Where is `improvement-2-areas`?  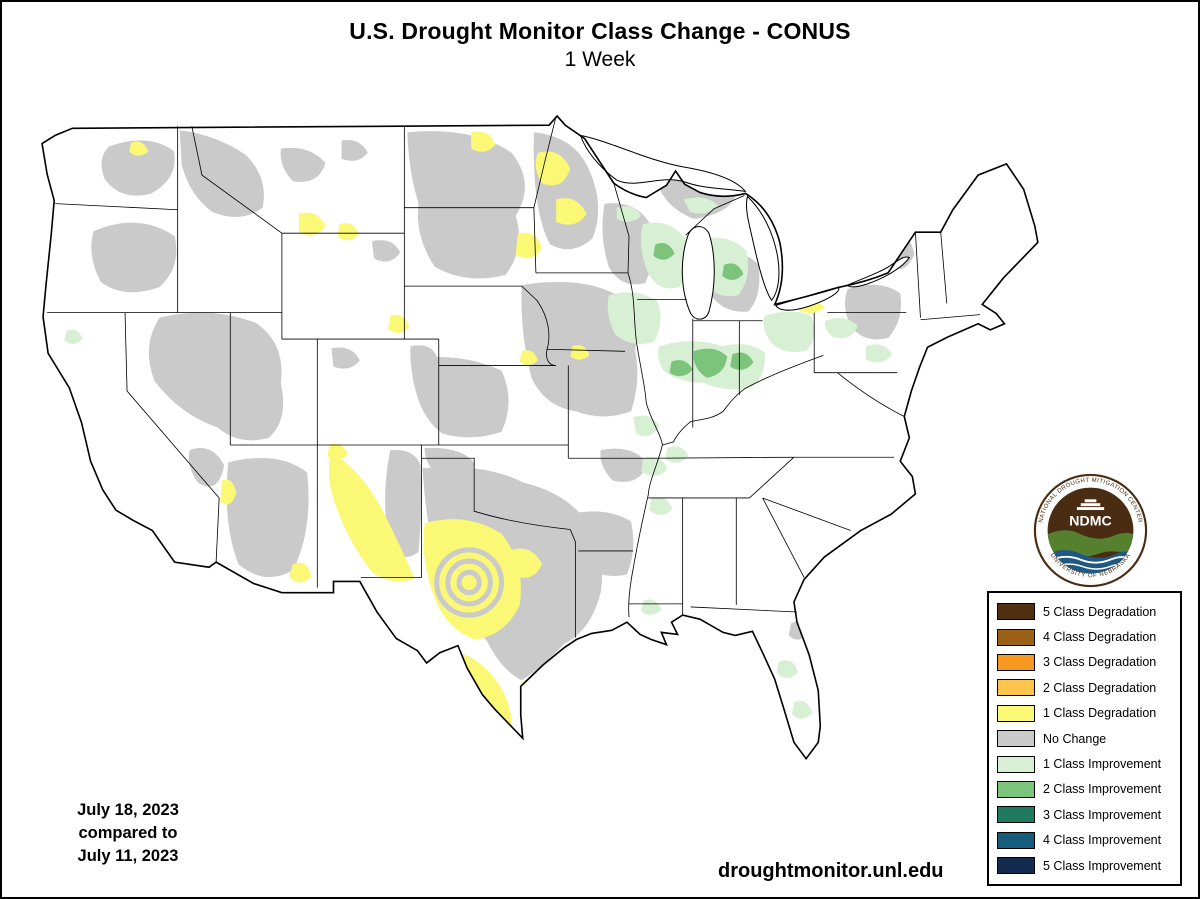
improvement-2-areas is located at coordinates (703, 310).